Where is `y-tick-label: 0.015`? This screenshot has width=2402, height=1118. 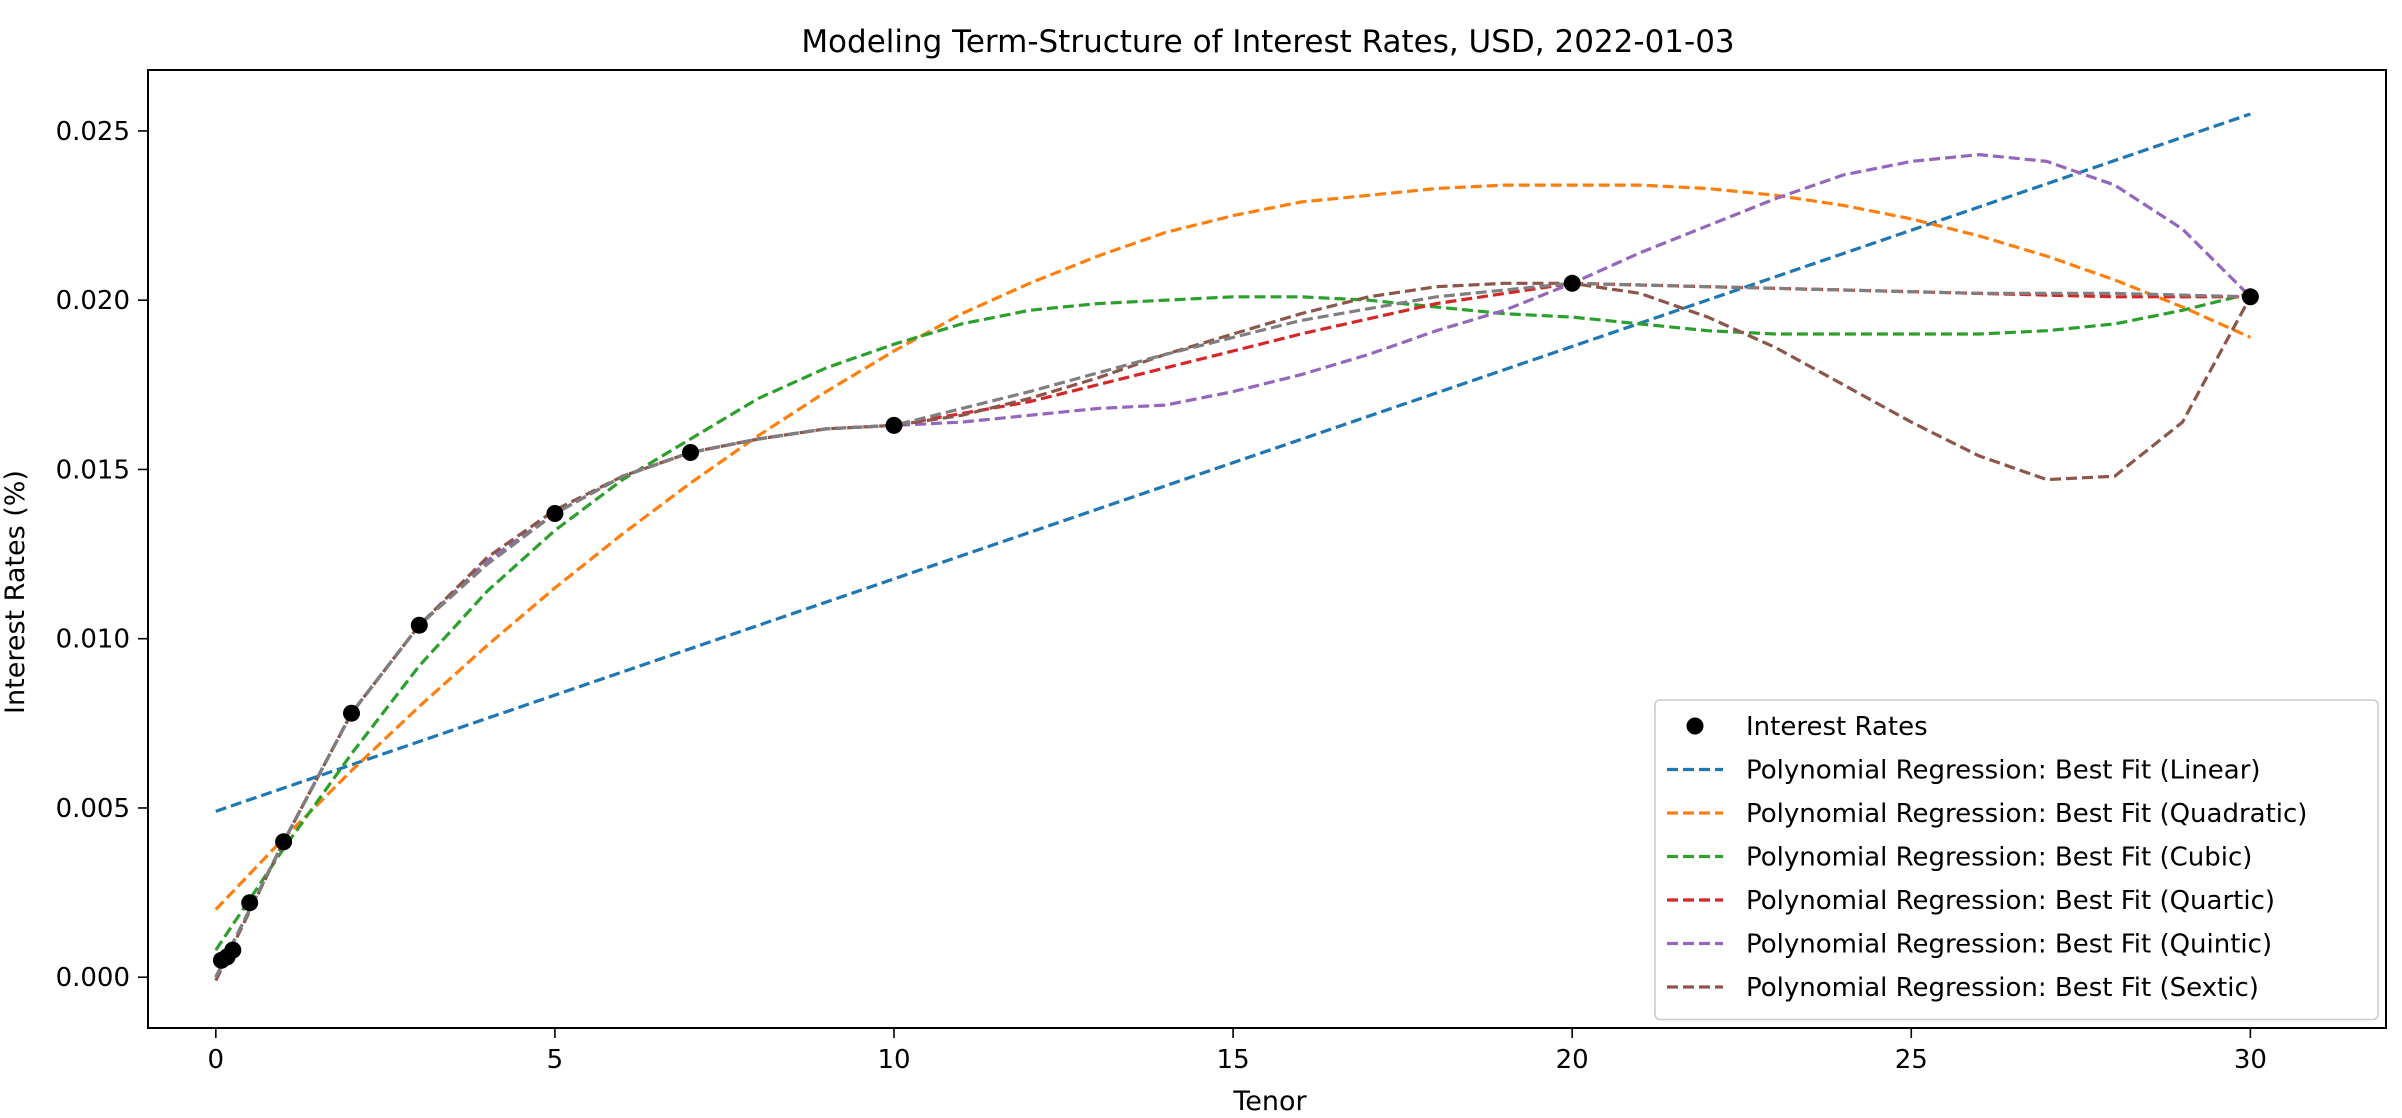
y-tick-label: 0.015 is located at coordinates (93, 470).